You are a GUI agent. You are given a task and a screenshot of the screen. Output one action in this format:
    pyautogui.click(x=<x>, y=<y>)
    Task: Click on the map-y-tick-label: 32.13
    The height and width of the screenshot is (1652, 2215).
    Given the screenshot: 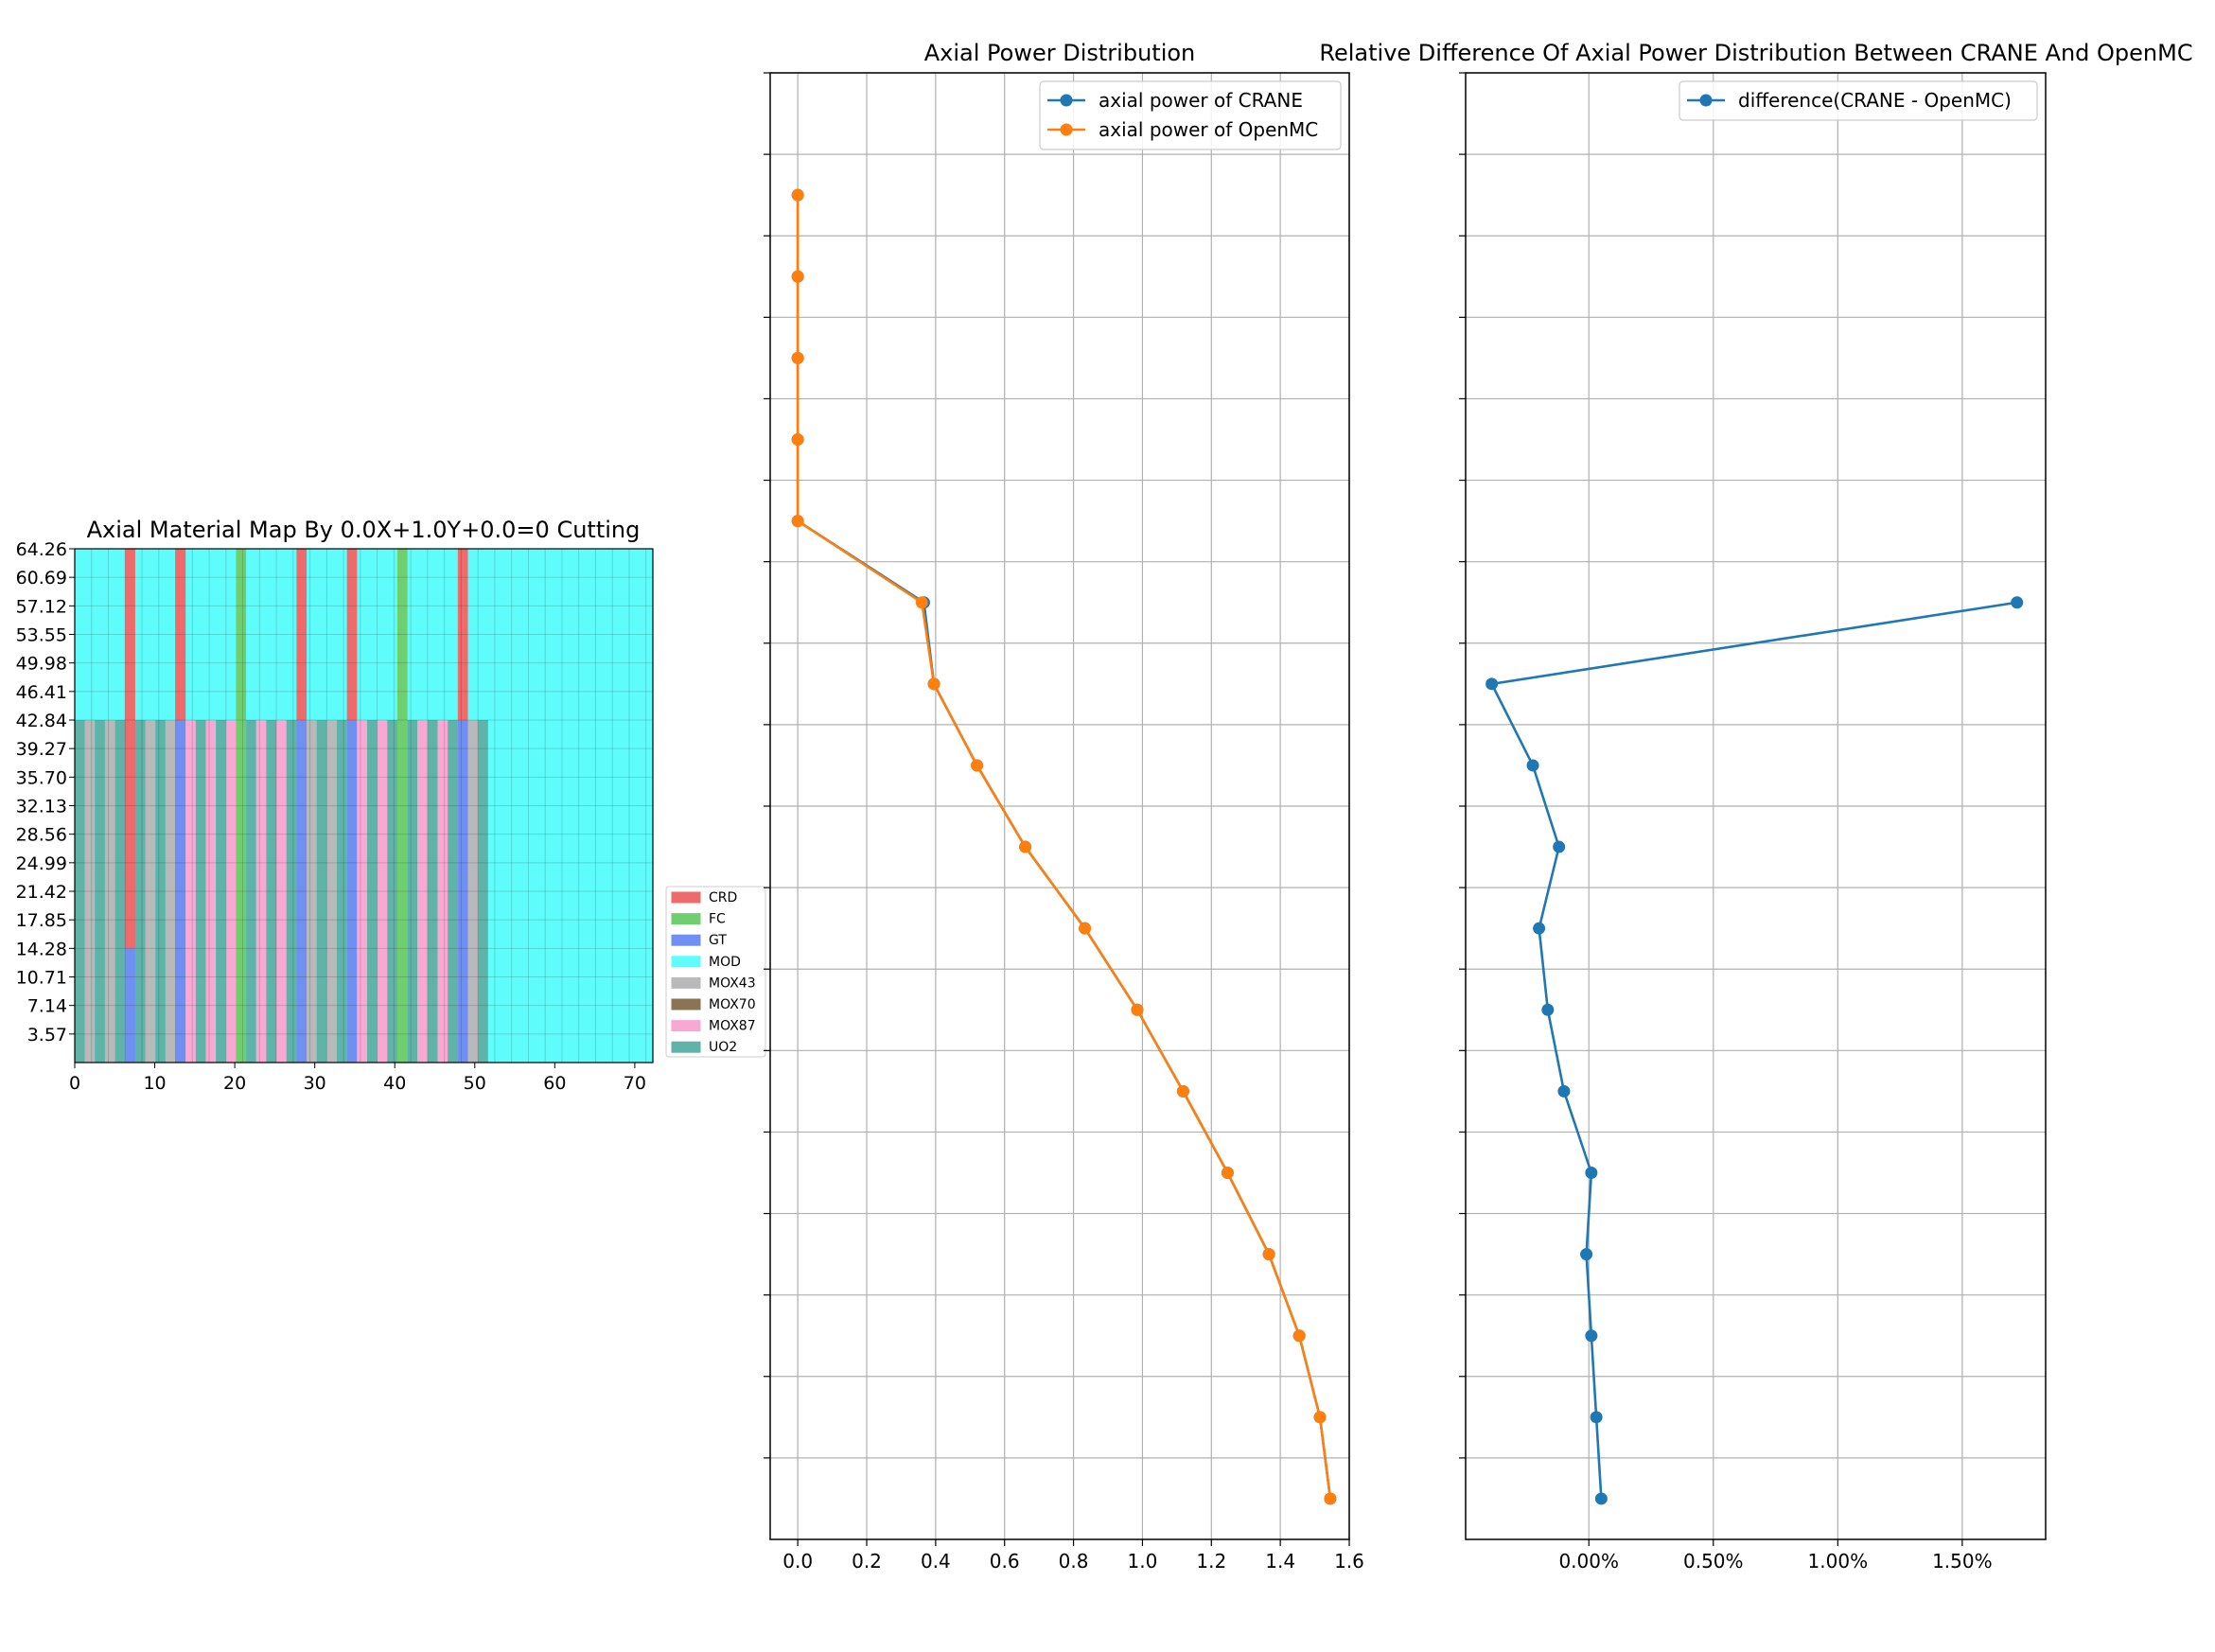 What is the action you would take?
    pyautogui.click(x=41, y=807)
    